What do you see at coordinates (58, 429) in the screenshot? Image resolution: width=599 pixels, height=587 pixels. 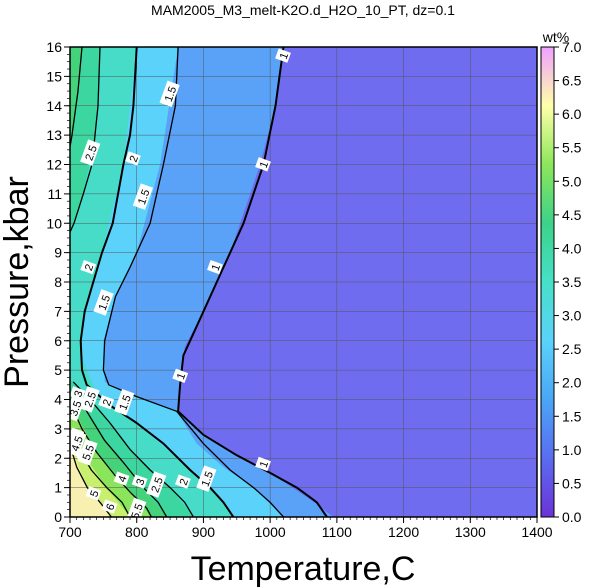 I see `y-tick-label: 3` at bounding box center [58, 429].